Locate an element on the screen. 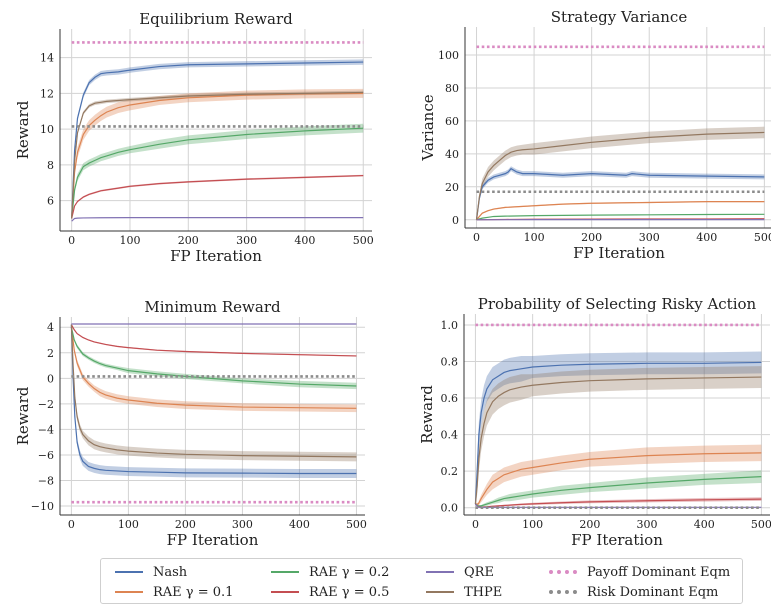 Image resolution: width=771 pixels, height=607 pixels. panel-4-ytick-label: 0.6 is located at coordinates (450, 398).